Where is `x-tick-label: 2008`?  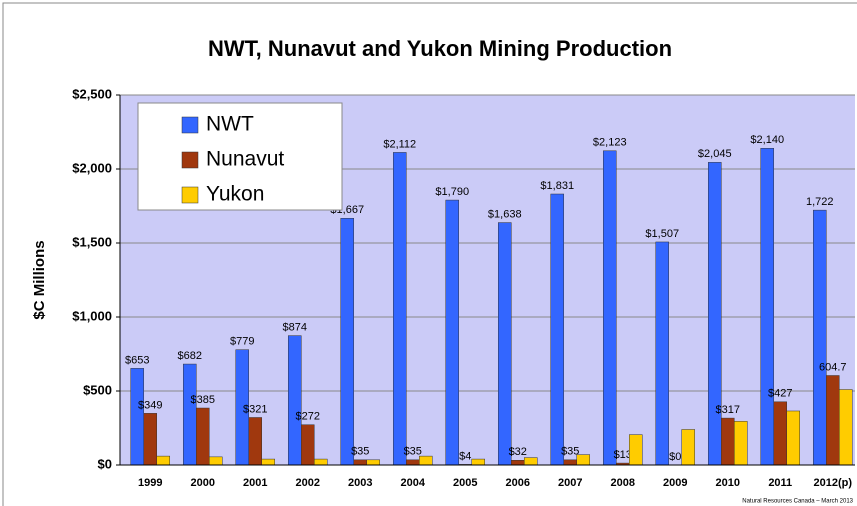
x-tick-label: 2008 is located at coordinates (623, 483).